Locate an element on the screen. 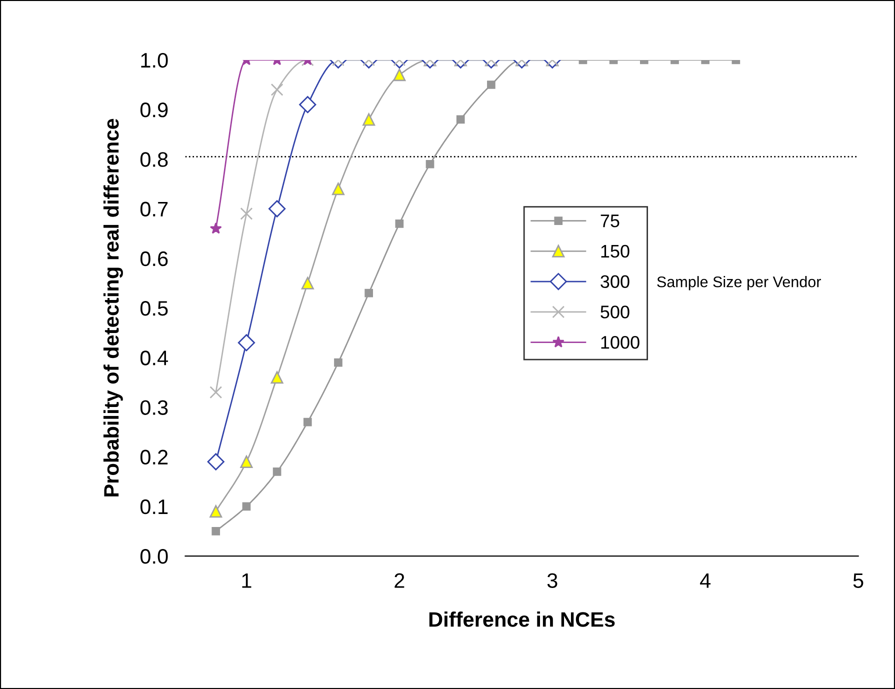 The image size is (895, 689). y-axis-title: Probability of detecting real difference is located at coordinates (113, 307).